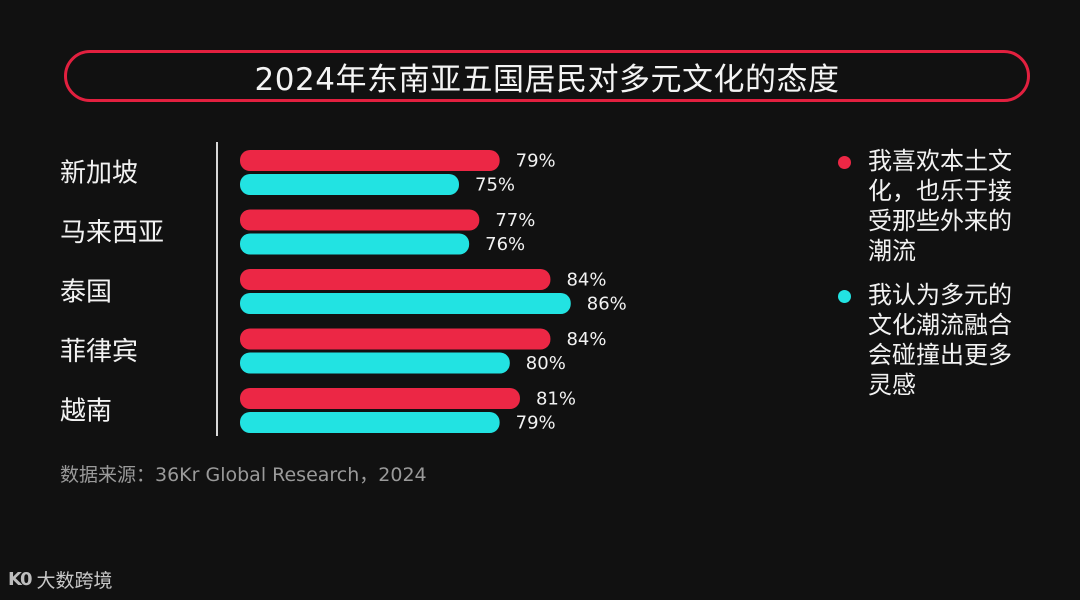 Image resolution: width=1080 pixels, height=600 pixels. Describe the element at coordinates (99, 352) in the screenshot. I see `category-label: 菲律宾` at that location.